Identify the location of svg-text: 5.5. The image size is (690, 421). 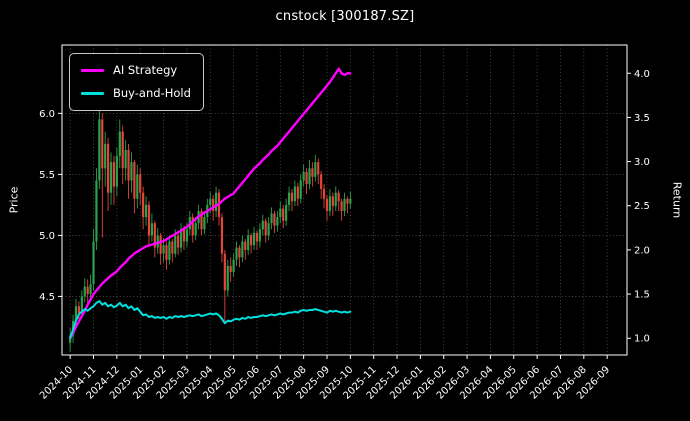
(47, 175).